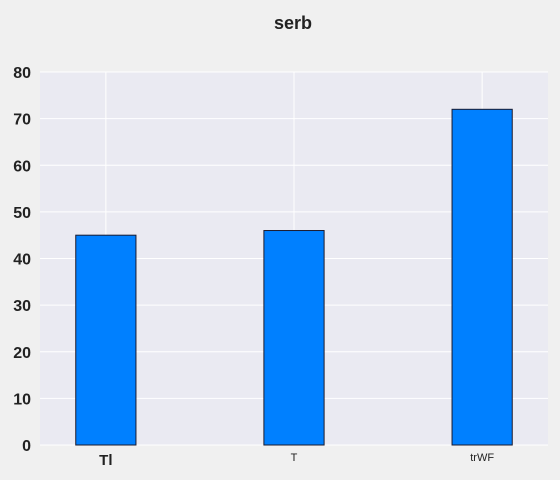 The width and height of the screenshot is (560, 480). I want to click on bar-T, so click(294, 338).